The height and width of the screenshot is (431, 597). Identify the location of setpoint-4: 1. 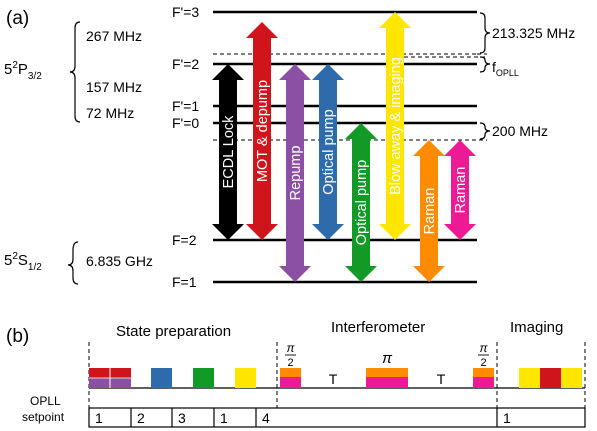
(224, 418).